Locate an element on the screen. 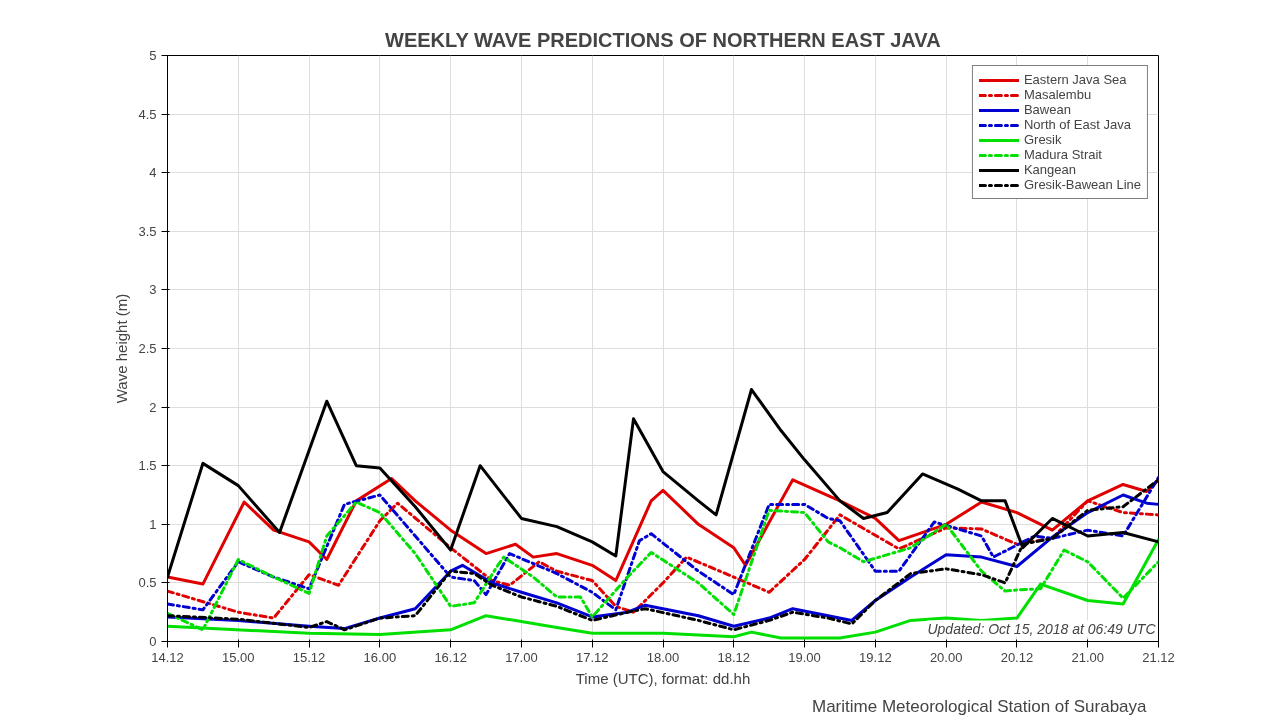 This screenshot has width=1280, height=725. x-tick-label: 19.00 is located at coordinates (804, 657).